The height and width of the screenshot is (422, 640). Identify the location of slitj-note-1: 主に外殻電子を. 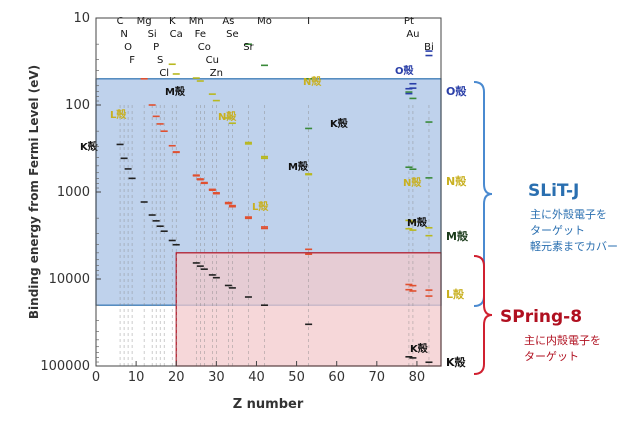
(568, 214).